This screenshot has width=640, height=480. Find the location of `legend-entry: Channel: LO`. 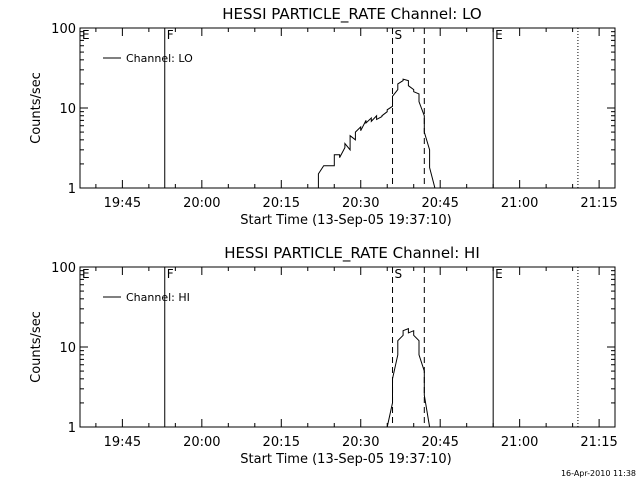

legend-entry: Channel: LO is located at coordinates (159, 58).